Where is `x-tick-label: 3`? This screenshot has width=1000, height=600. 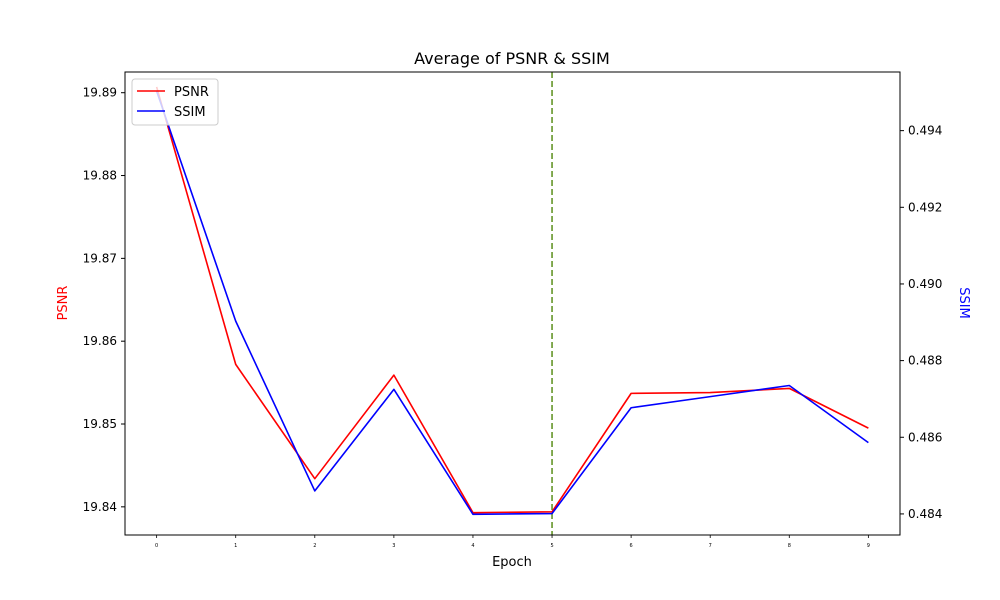
x-tick-label: 3 is located at coordinates (393, 546).